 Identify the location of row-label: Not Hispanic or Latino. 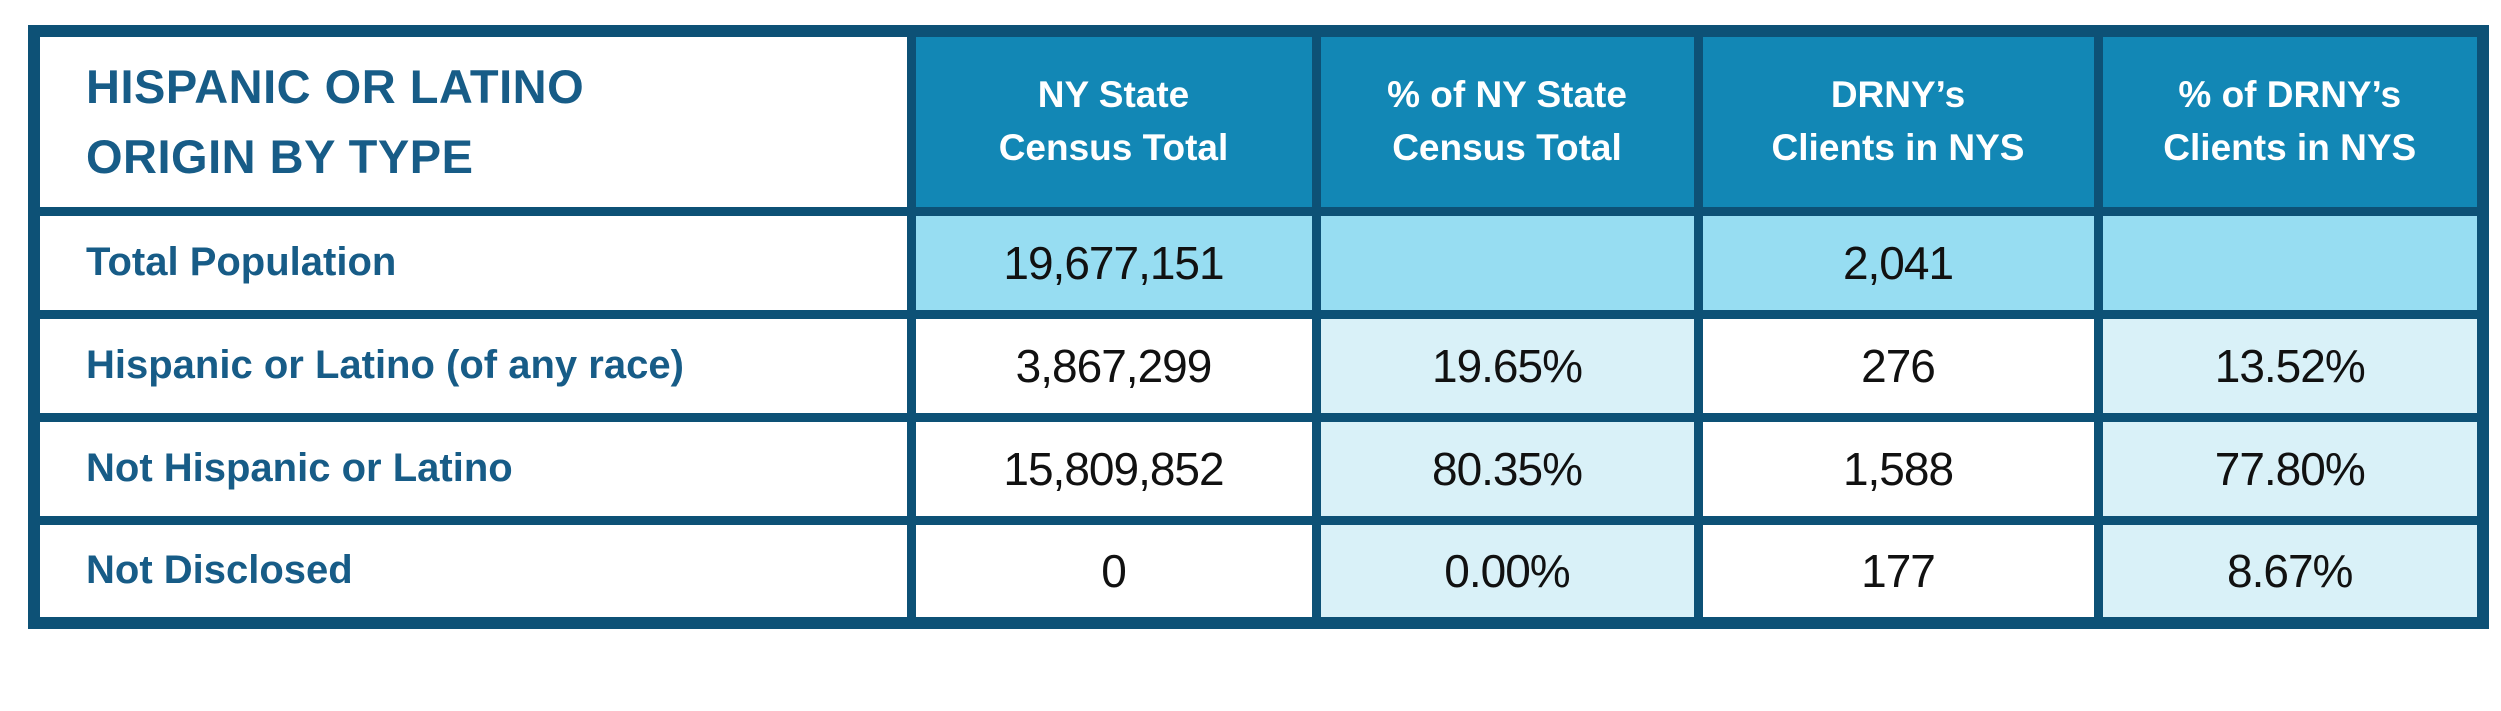
(472, 468).